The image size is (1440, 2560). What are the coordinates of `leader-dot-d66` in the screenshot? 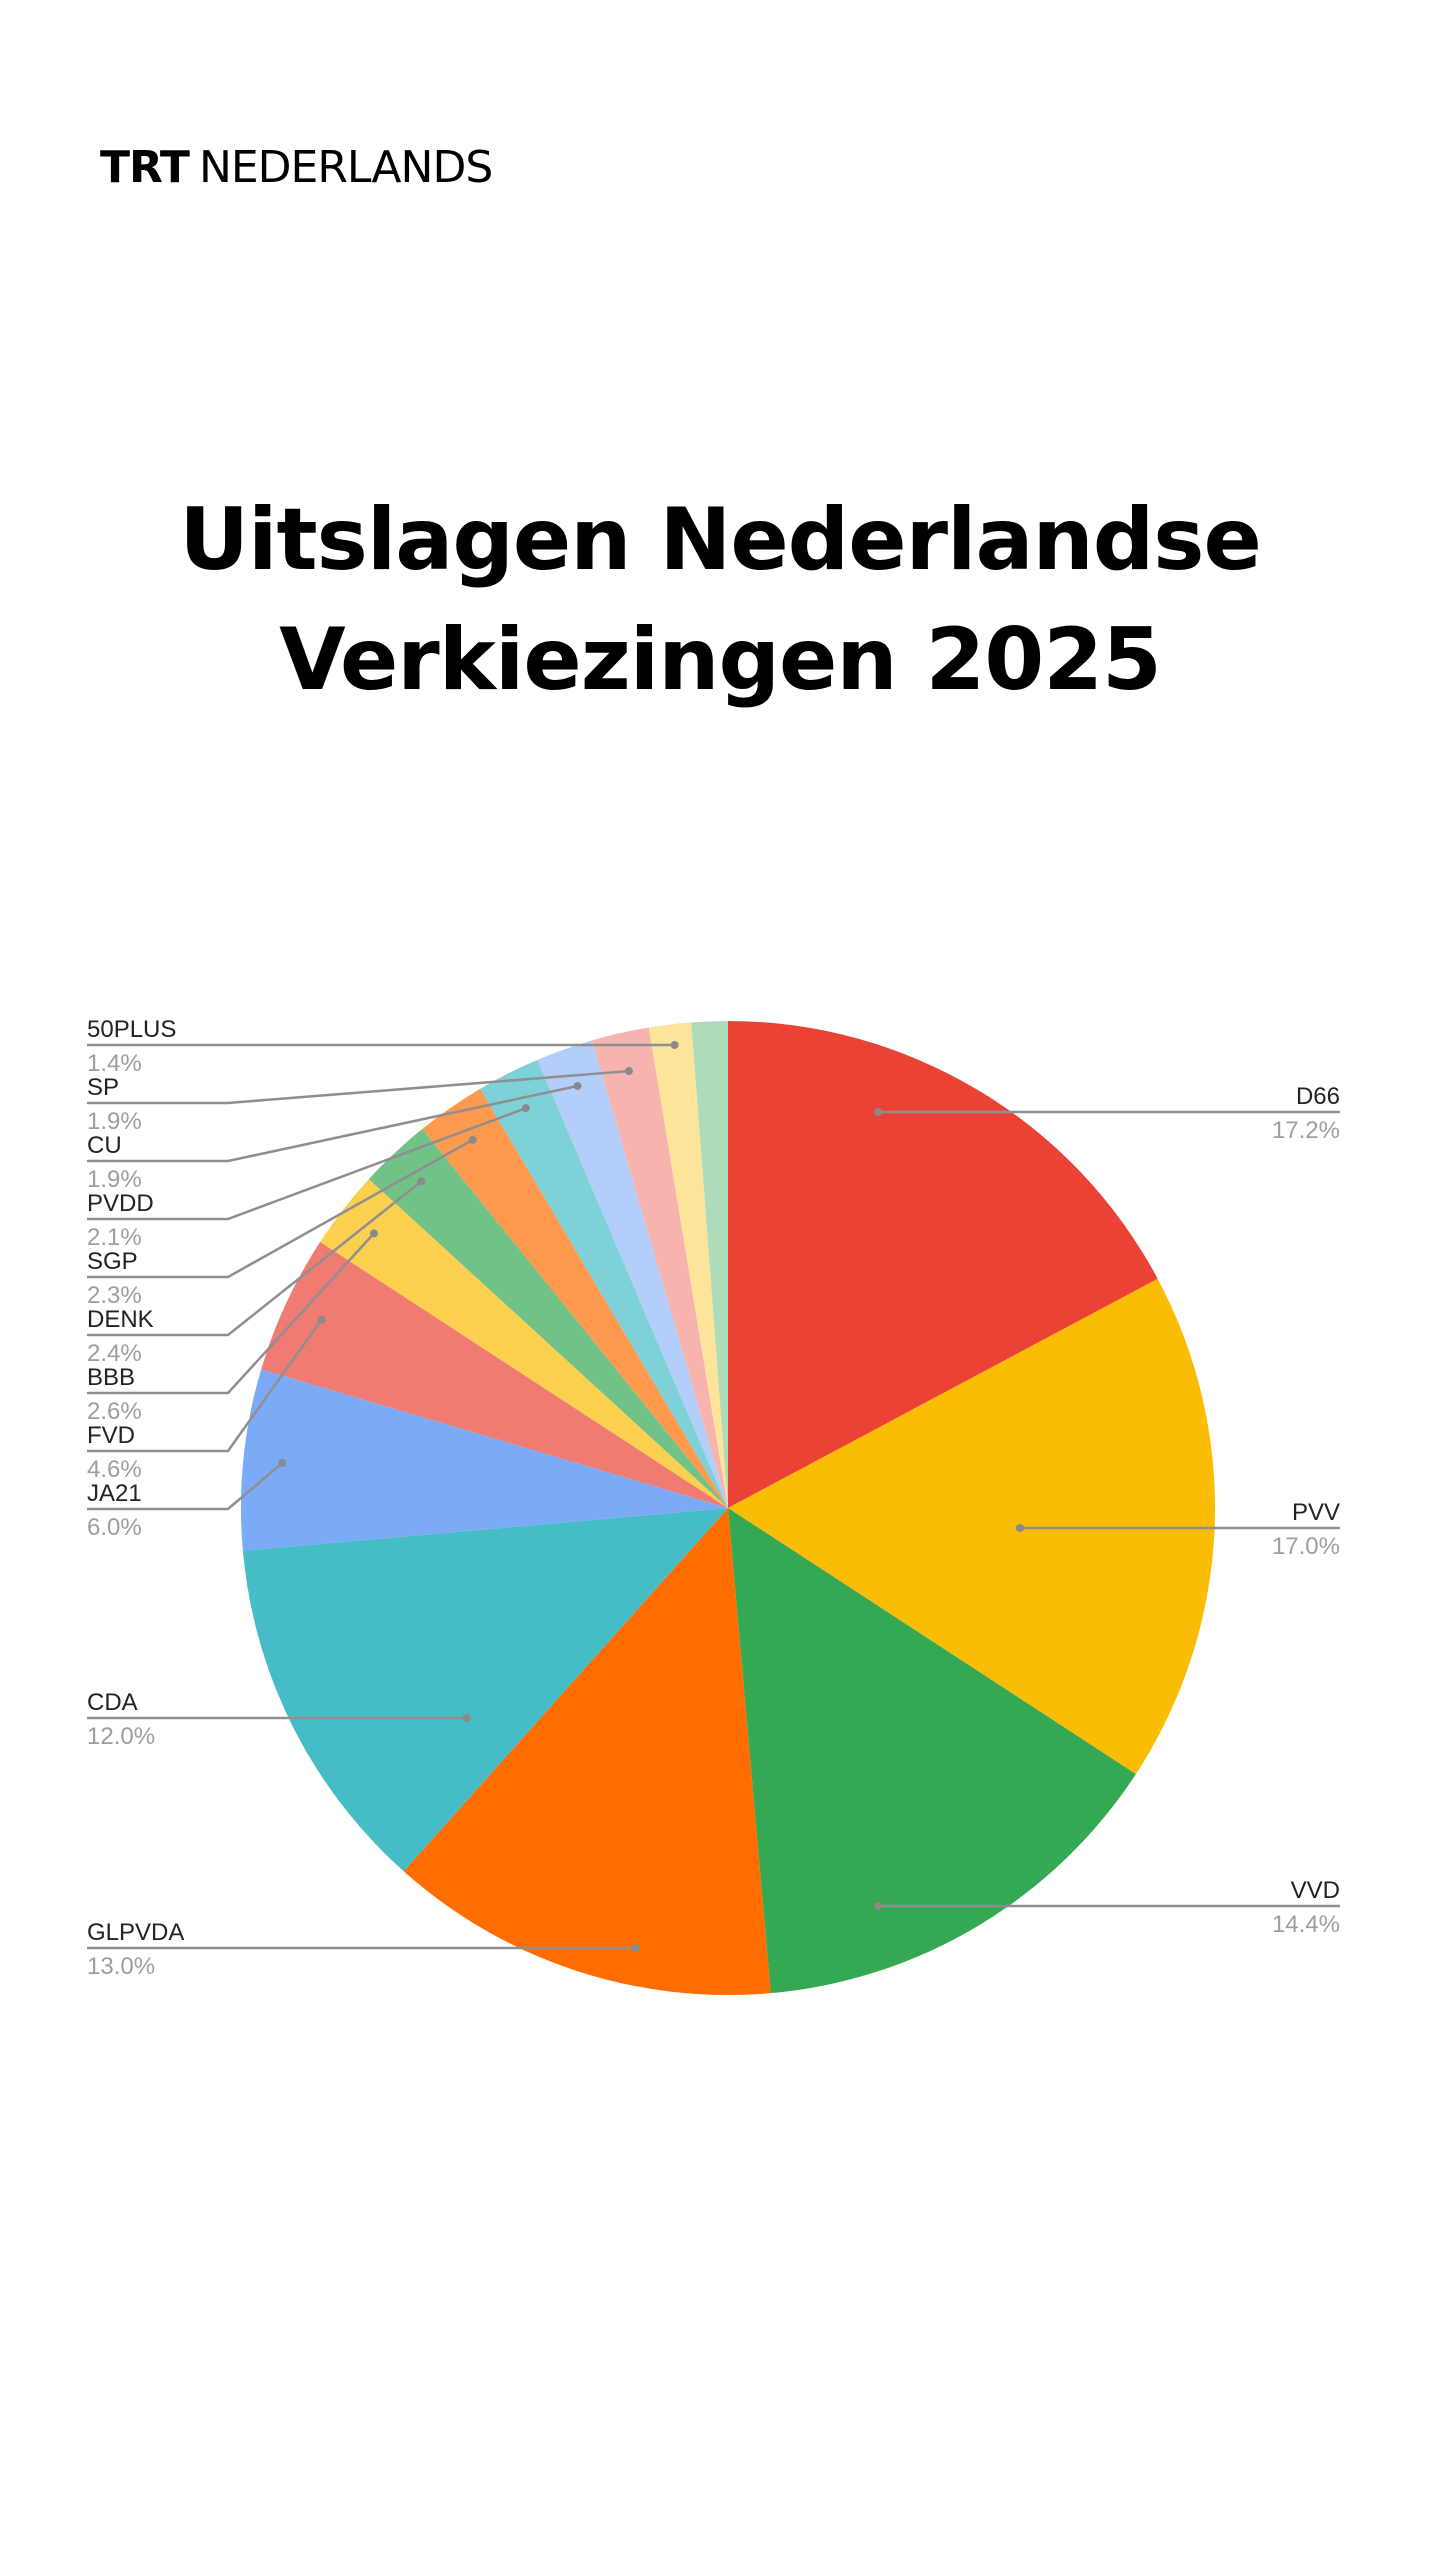 It's located at (878, 1112).